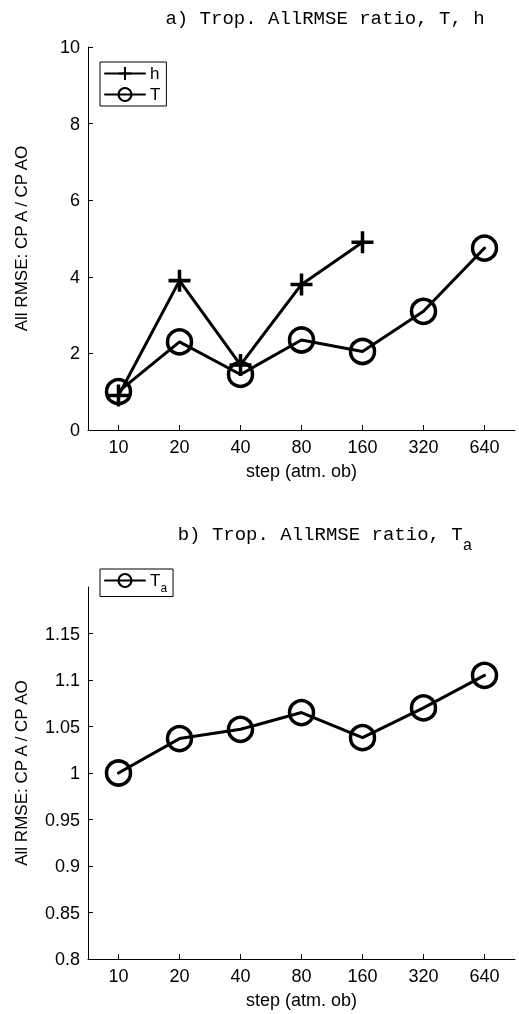 The height and width of the screenshot is (1014, 519). I want to click on y-tick-label: 8, so click(74, 123).